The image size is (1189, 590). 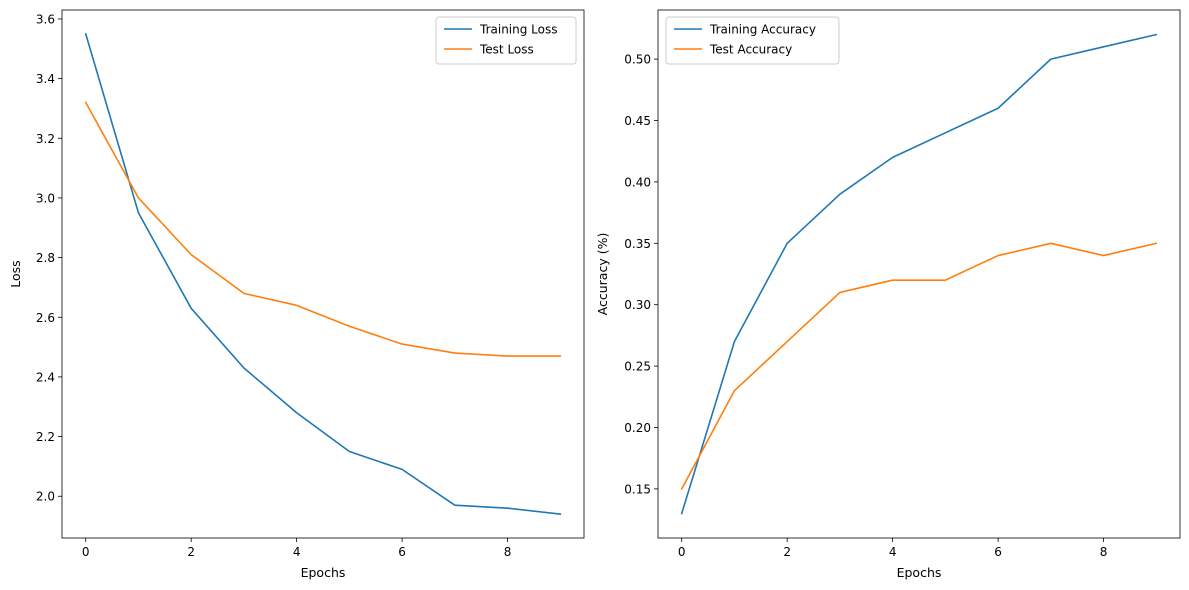 What do you see at coordinates (637, 60) in the screenshot?
I see `y-tick-label: 0.50` at bounding box center [637, 60].